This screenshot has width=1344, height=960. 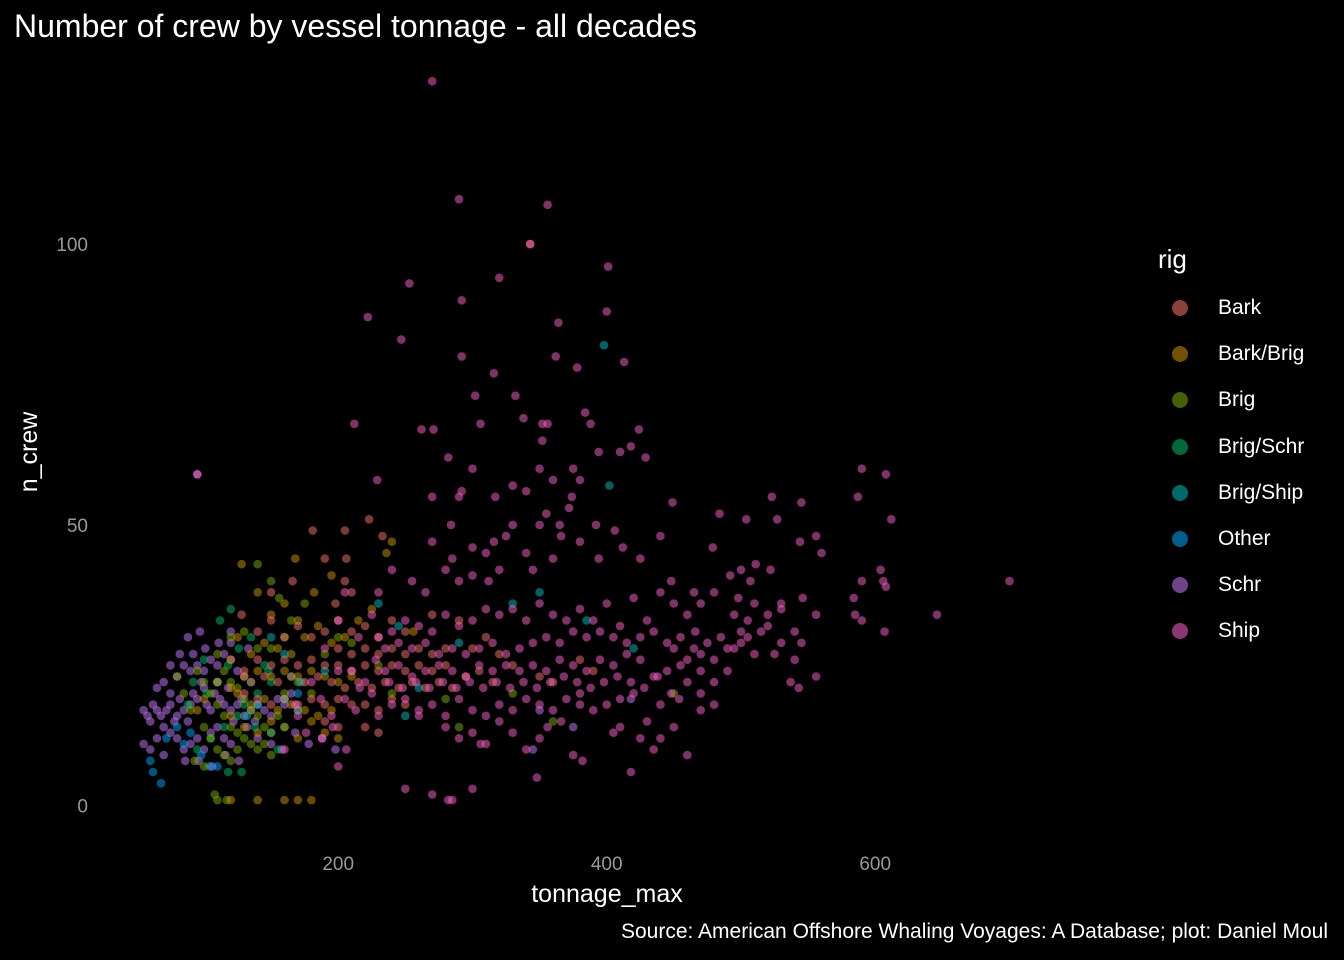 I want to click on legend-item-bark: Bark, so click(x=1231, y=308).